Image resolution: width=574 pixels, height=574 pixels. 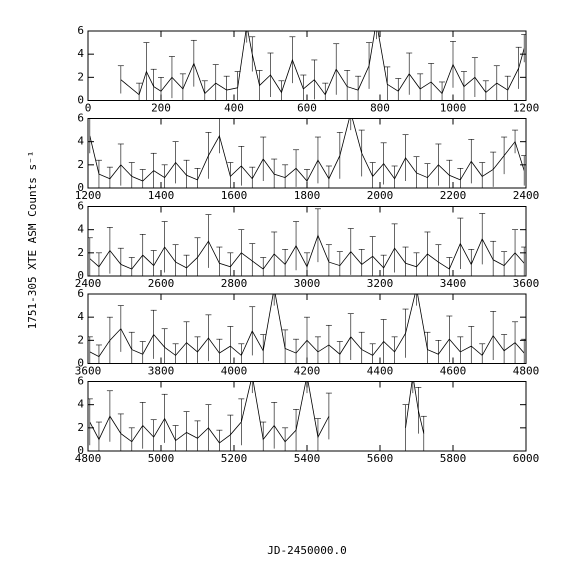 I want to click on x-tick-label: 800, so click(x=380, y=108).